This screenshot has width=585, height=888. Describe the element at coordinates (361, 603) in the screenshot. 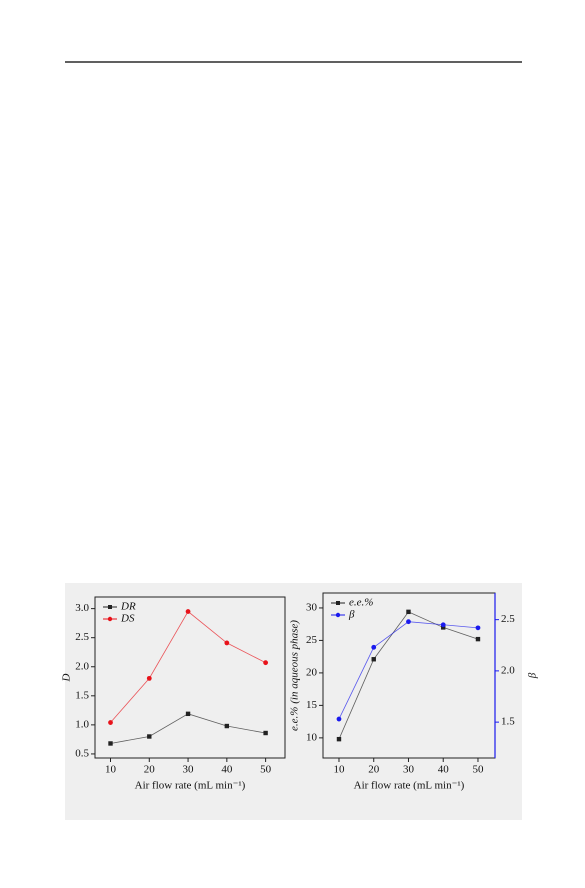

I see `legend-label: e.e.%` at that location.